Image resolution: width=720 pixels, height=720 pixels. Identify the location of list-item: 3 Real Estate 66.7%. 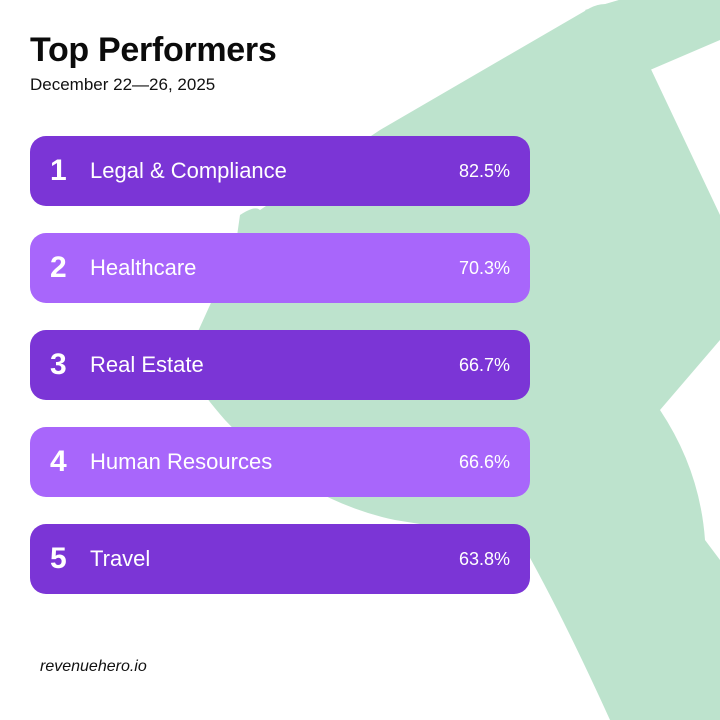
(280, 365).